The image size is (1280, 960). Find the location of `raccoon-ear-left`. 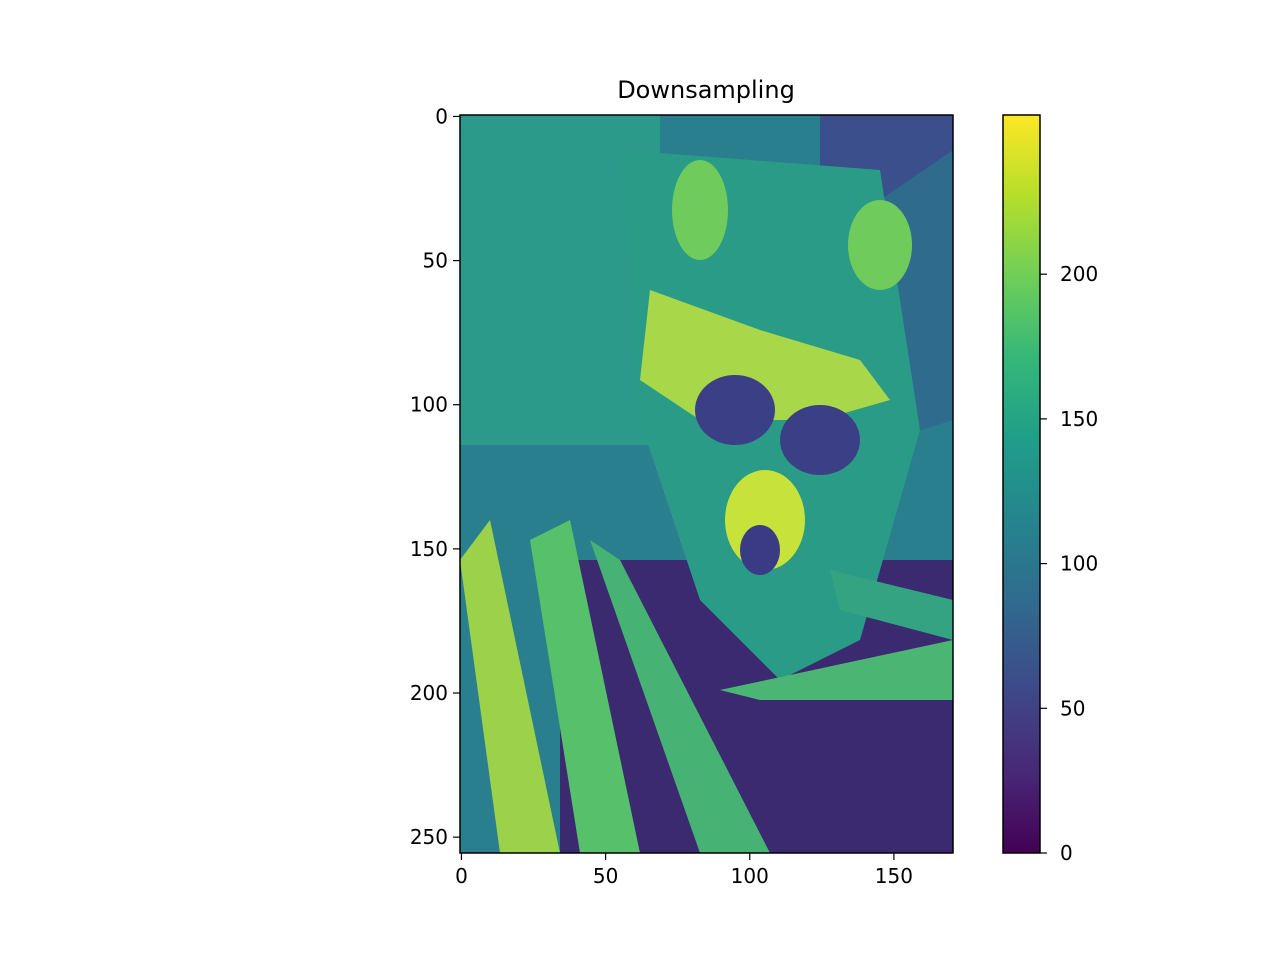

raccoon-ear-left is located at coordinates (700, 210).